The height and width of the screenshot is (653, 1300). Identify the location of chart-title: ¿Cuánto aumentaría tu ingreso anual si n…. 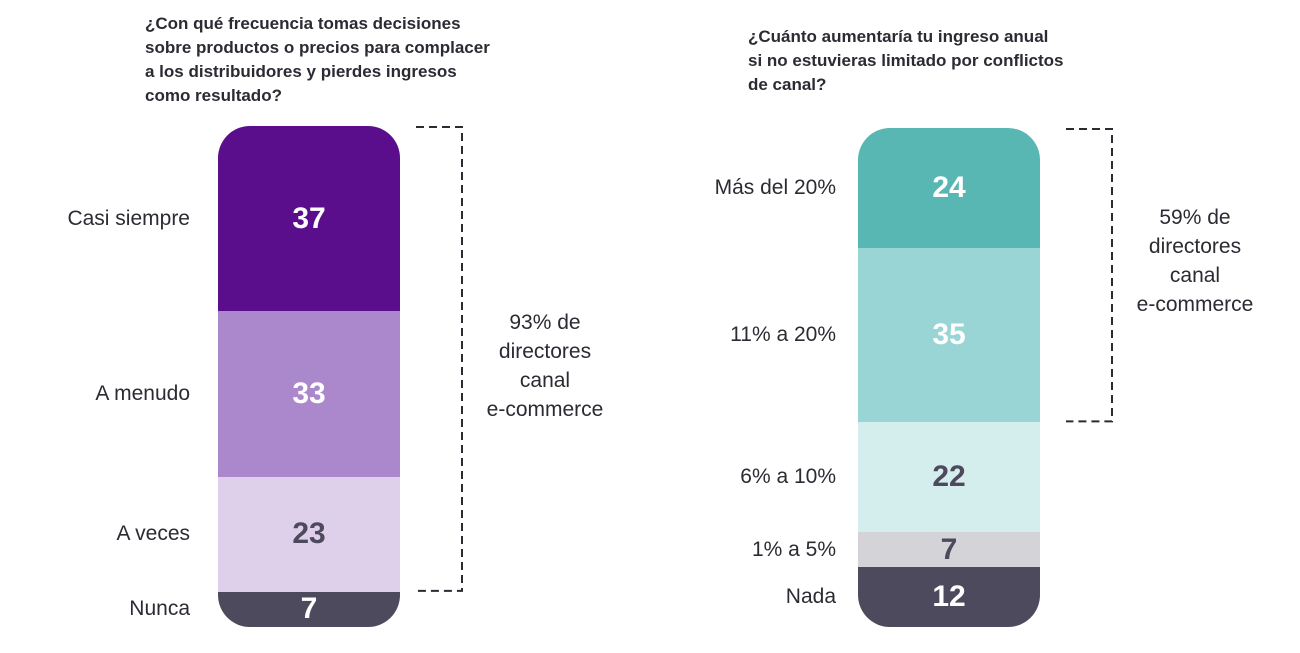
(906, 60).